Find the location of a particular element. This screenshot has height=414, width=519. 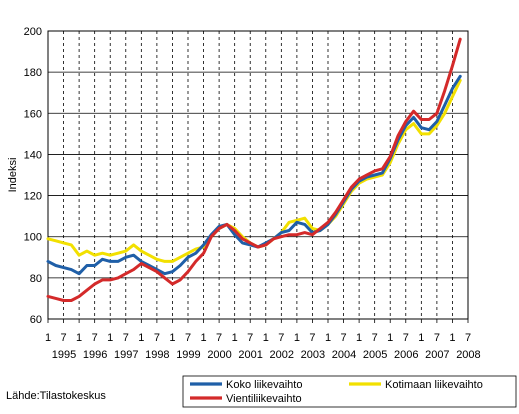

legend-box is located at coordinates (349, 391).